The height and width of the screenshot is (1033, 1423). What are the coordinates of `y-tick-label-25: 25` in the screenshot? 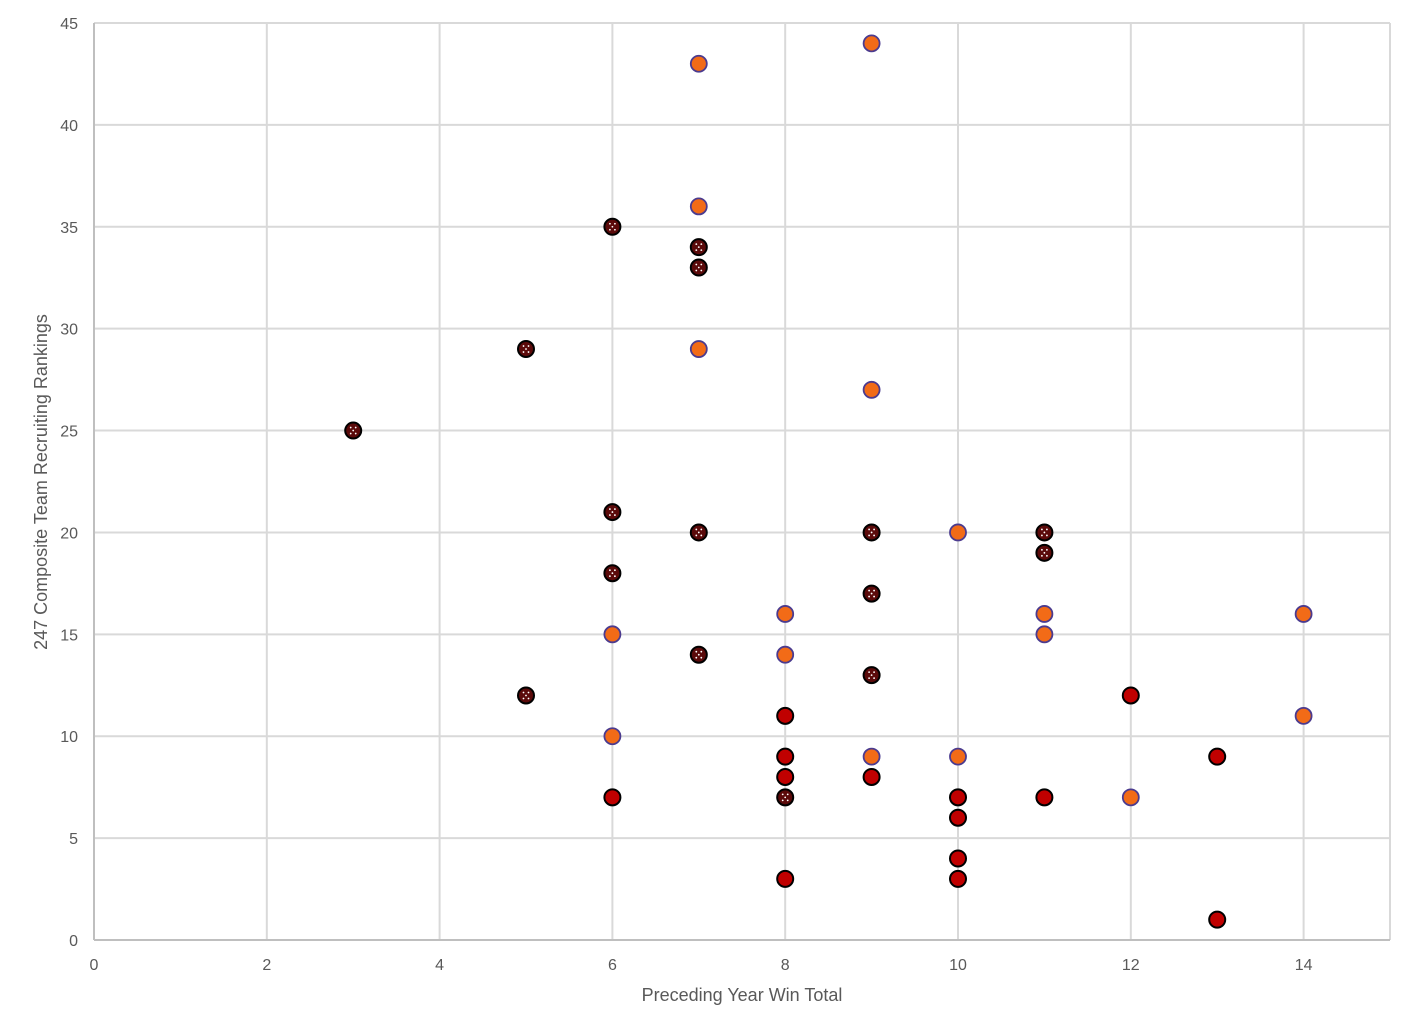 It's located at (69, 432).